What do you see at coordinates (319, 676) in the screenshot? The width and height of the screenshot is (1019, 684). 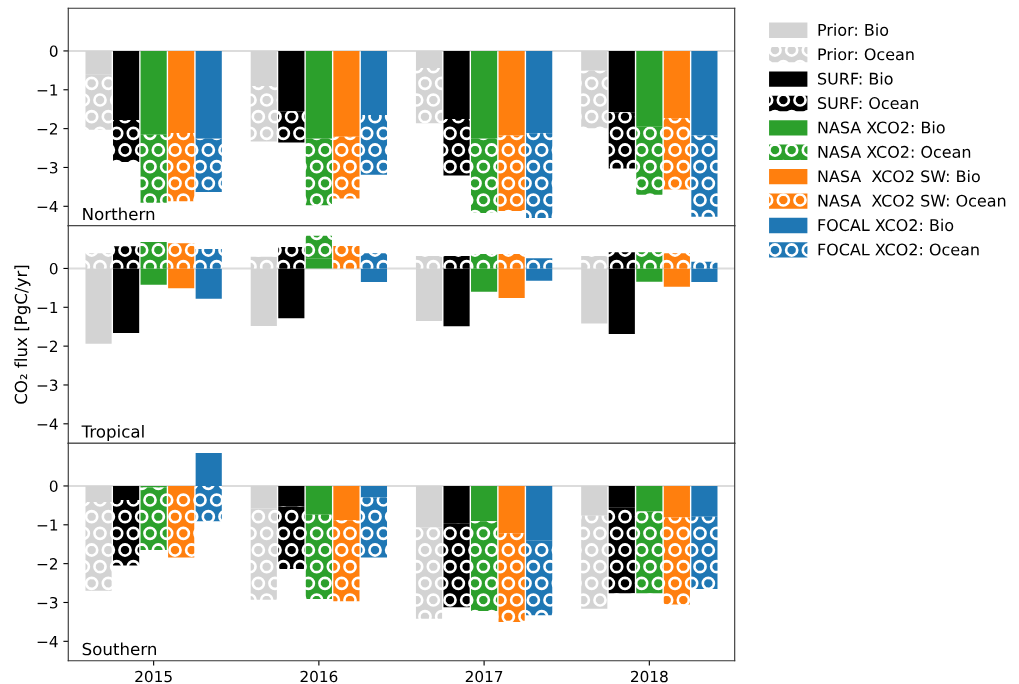 I see `x-tick-label: 2016` at bounding box center [319, 676].